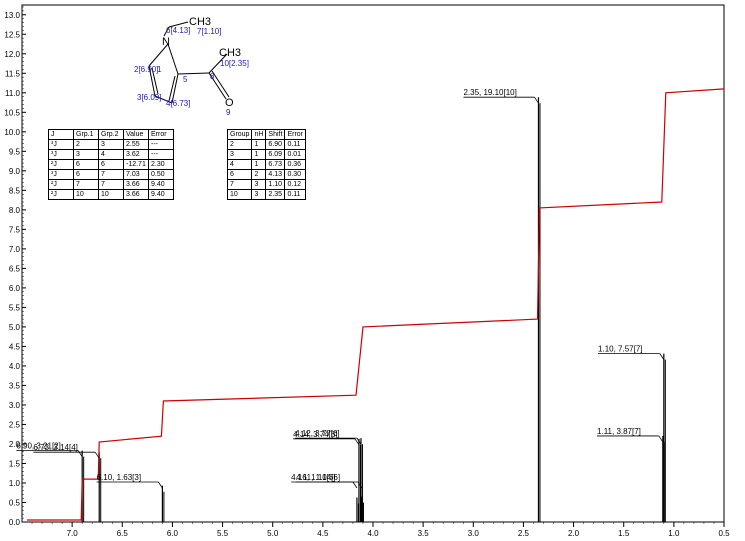 This screenshot has width=745, height=541. Describe the element at coordinates (275, 194) in the screenshot. I see `shift-table-cell: 2.35` at that location.